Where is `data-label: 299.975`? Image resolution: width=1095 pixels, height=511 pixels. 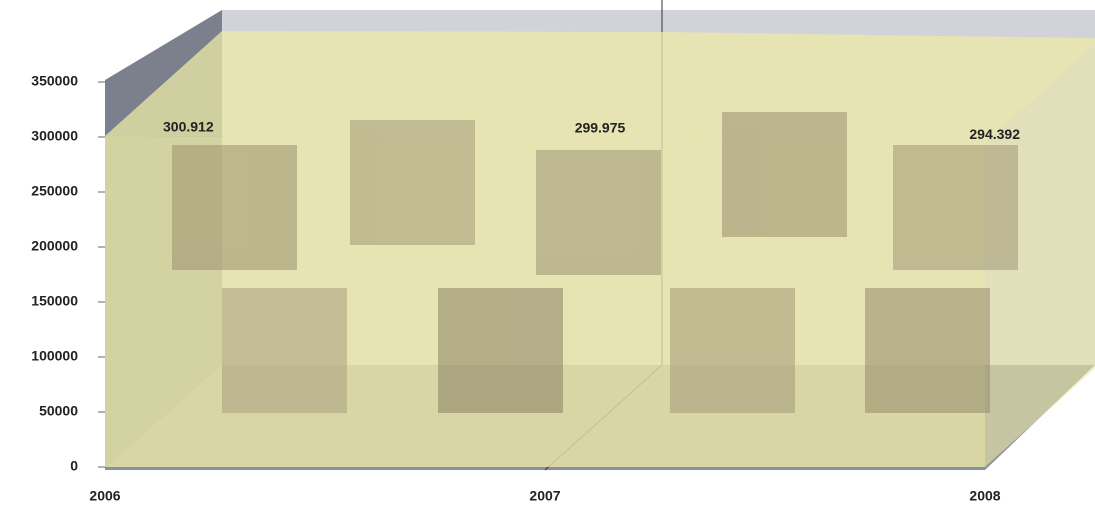 data-label: 299.975 is located at coordinates (600, 128).